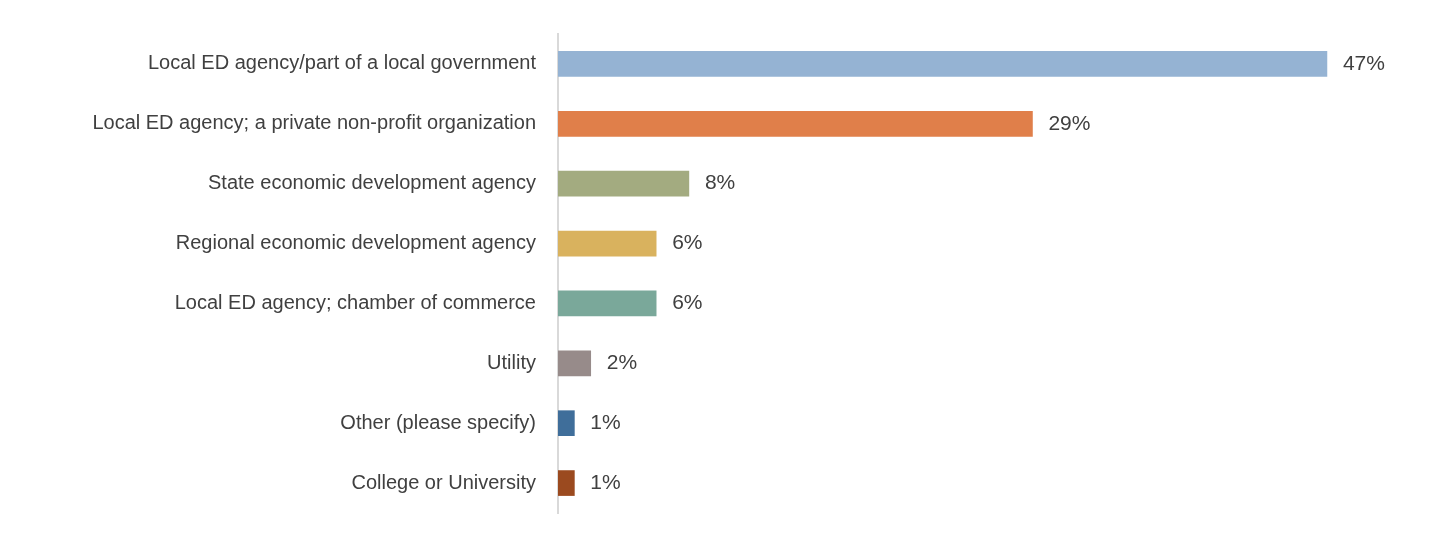  I want to click on data-label: 47%, so click(1363, 62).